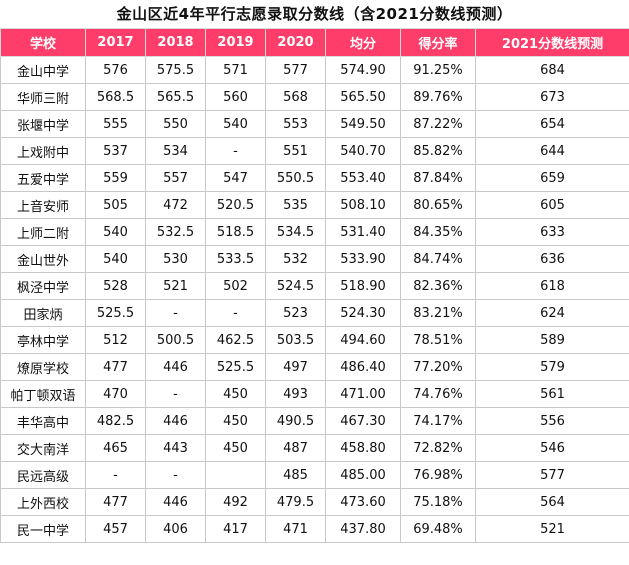 The image size is (629, 565). What do you see at coordinates (438, 448) in the screenshot?
I see `table-cell: 72.82%` at bounding box center [438, 448].